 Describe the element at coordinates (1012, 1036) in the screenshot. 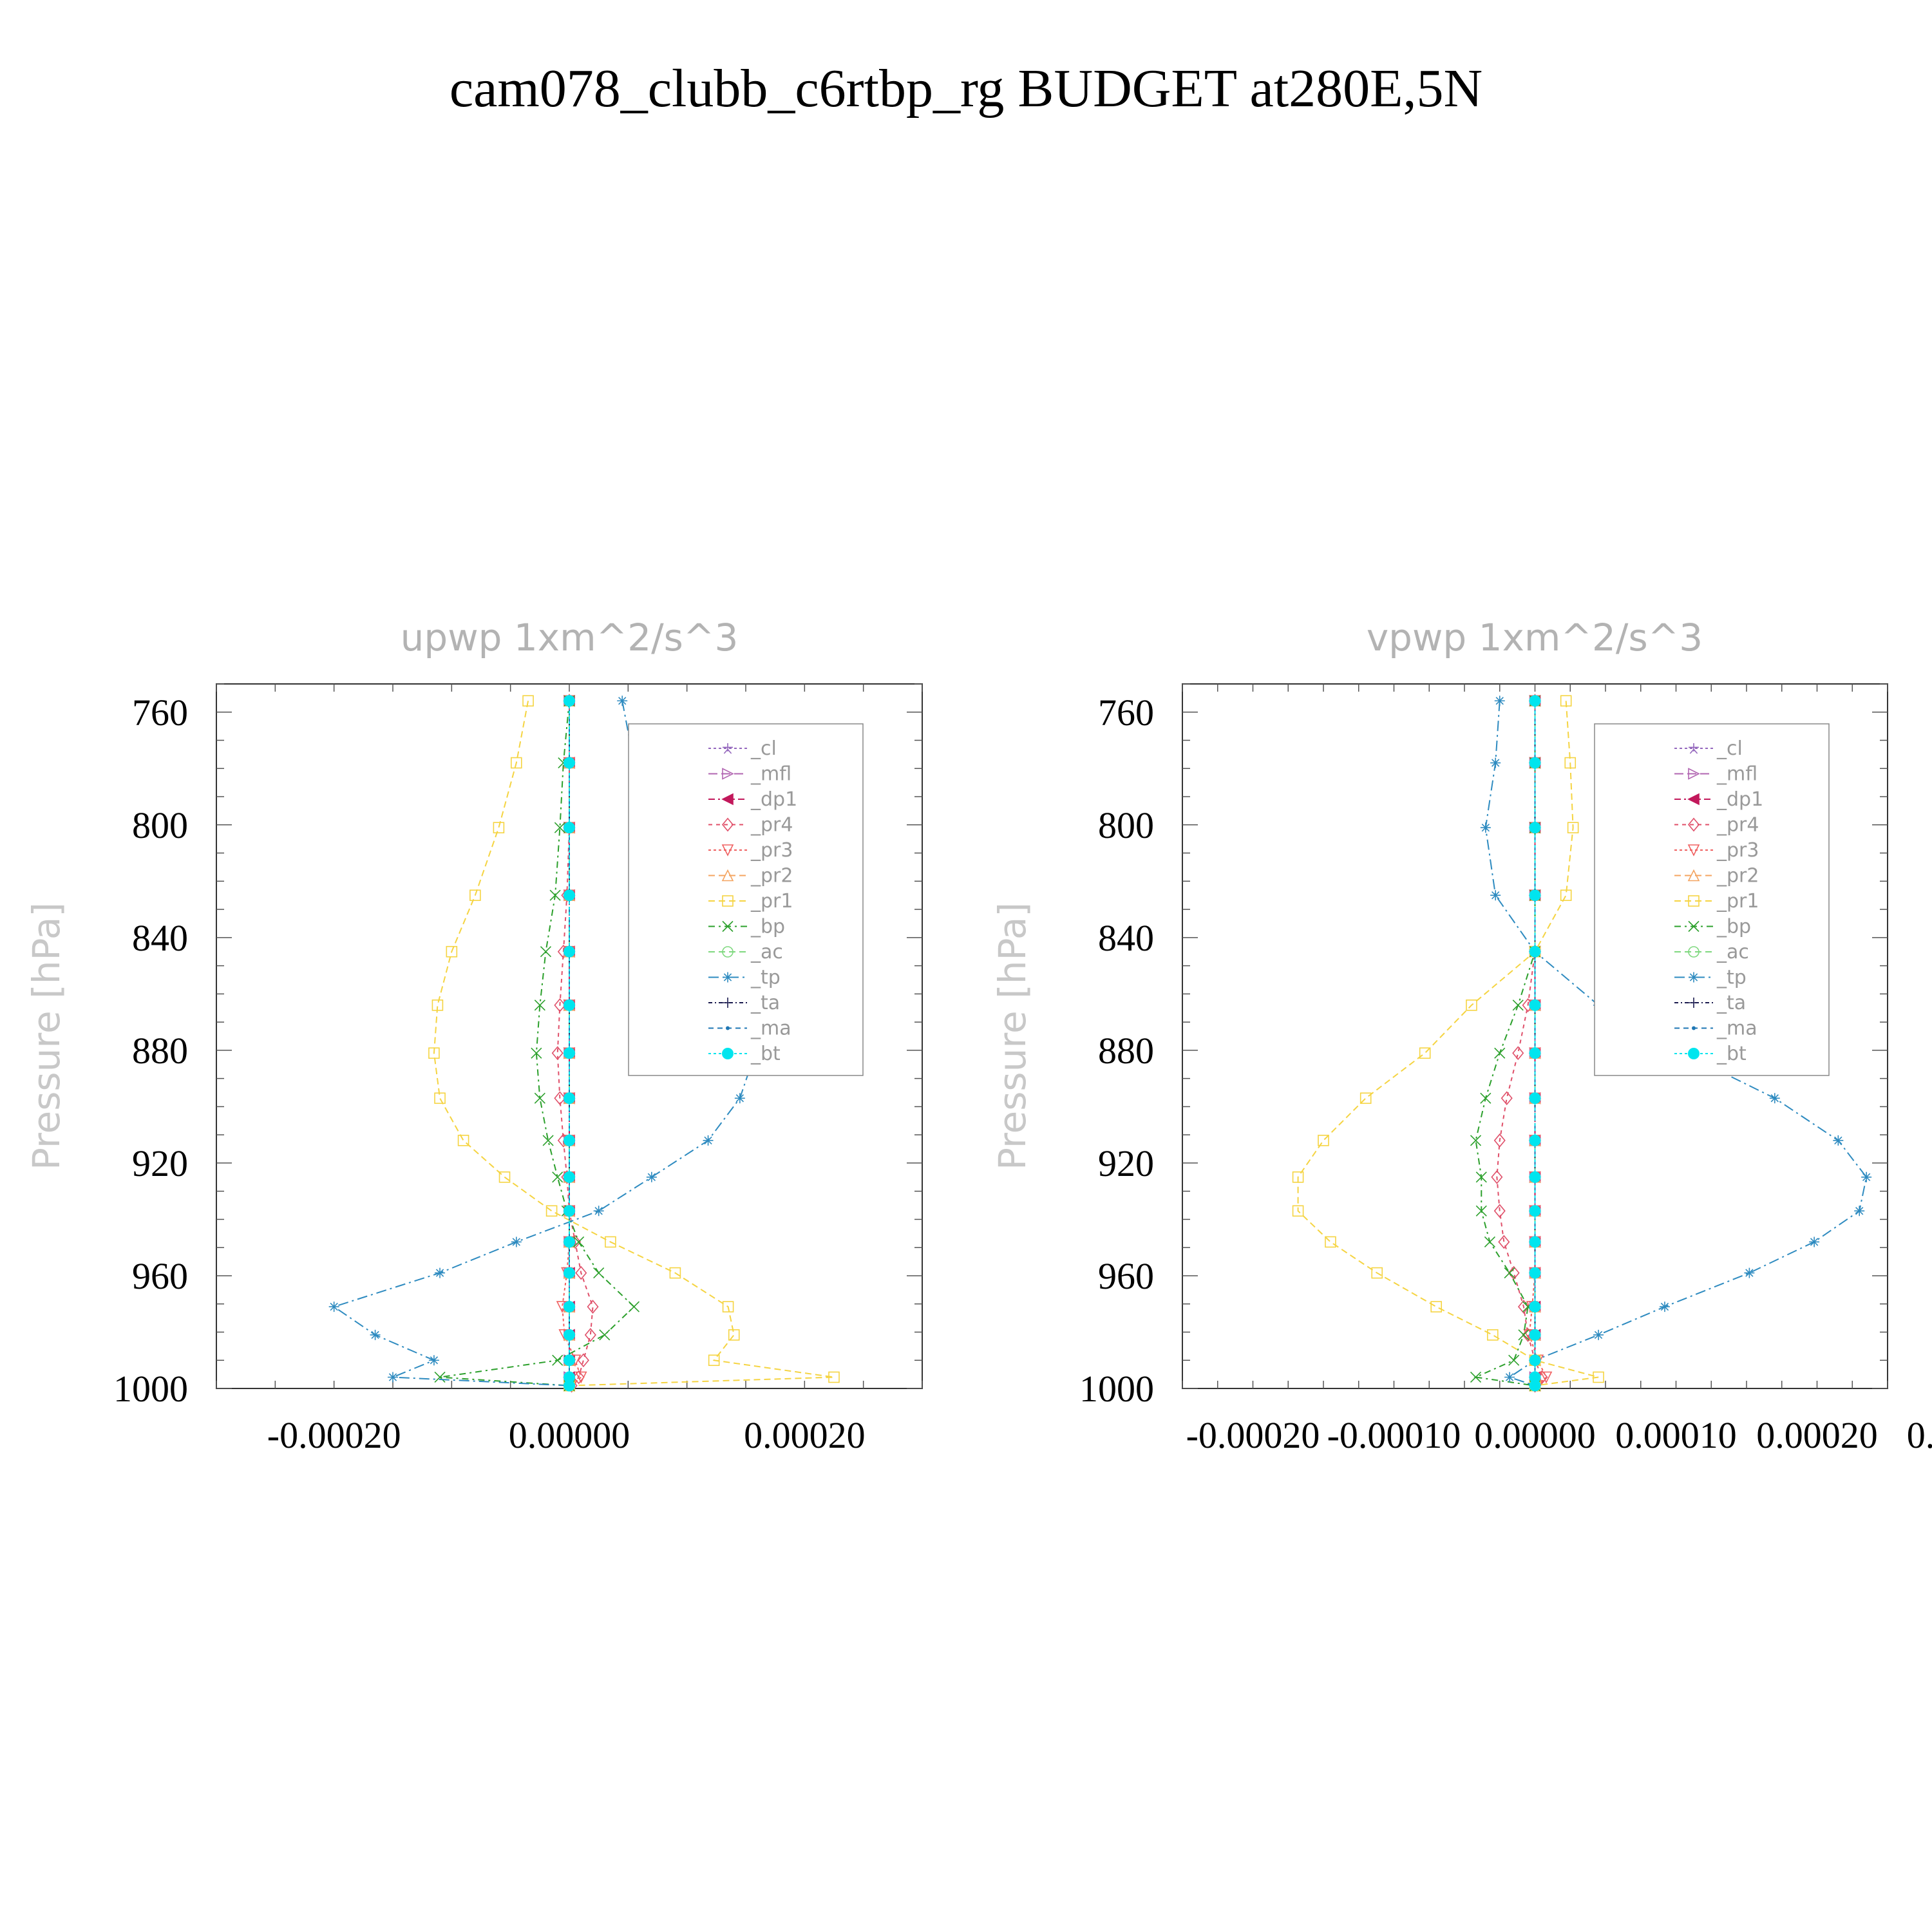

I see `y-axis-label: Pressure [hPa]` at that location.